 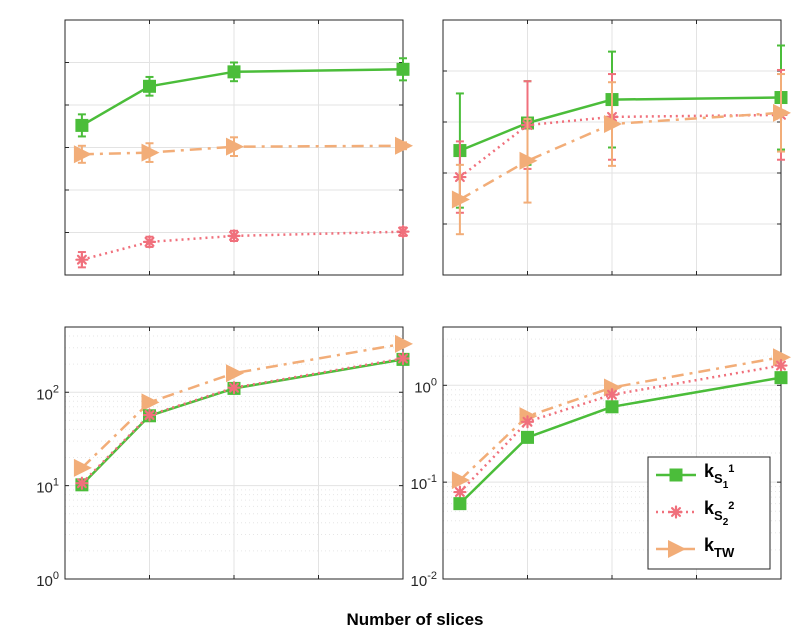 What do you see at coordinates (731, 506) in the screenshot?
I see `legend-label-superscript: 2` at bounding box center [731, 506].